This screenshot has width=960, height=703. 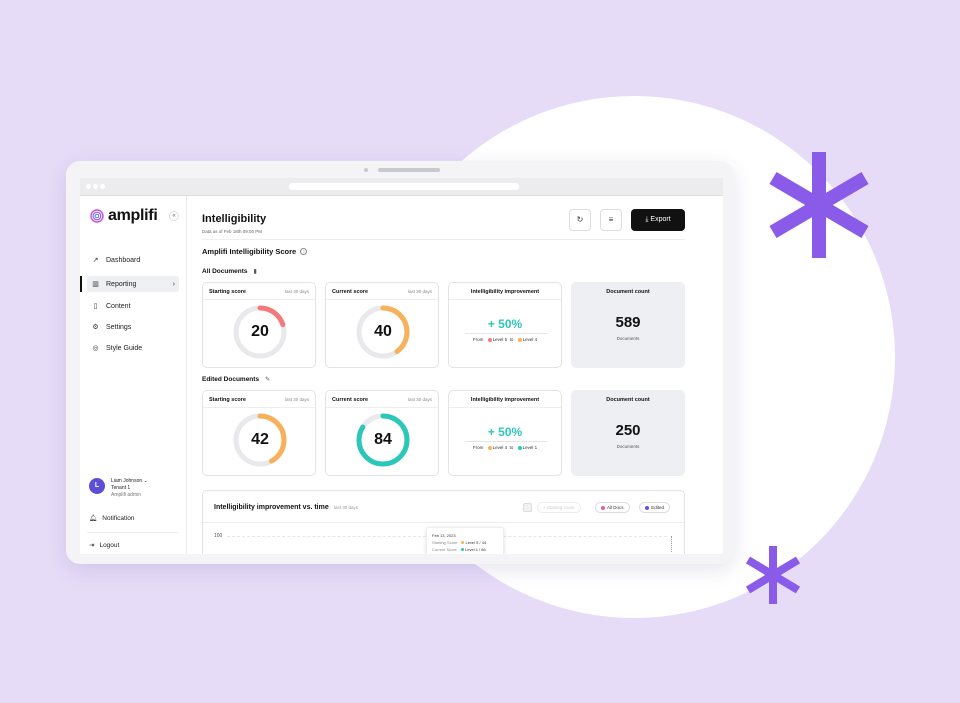 What do you see at coordinates (346, 507) in the screenshot?
I see `chart-period: last 30 days` at bounding box center [346, 507].